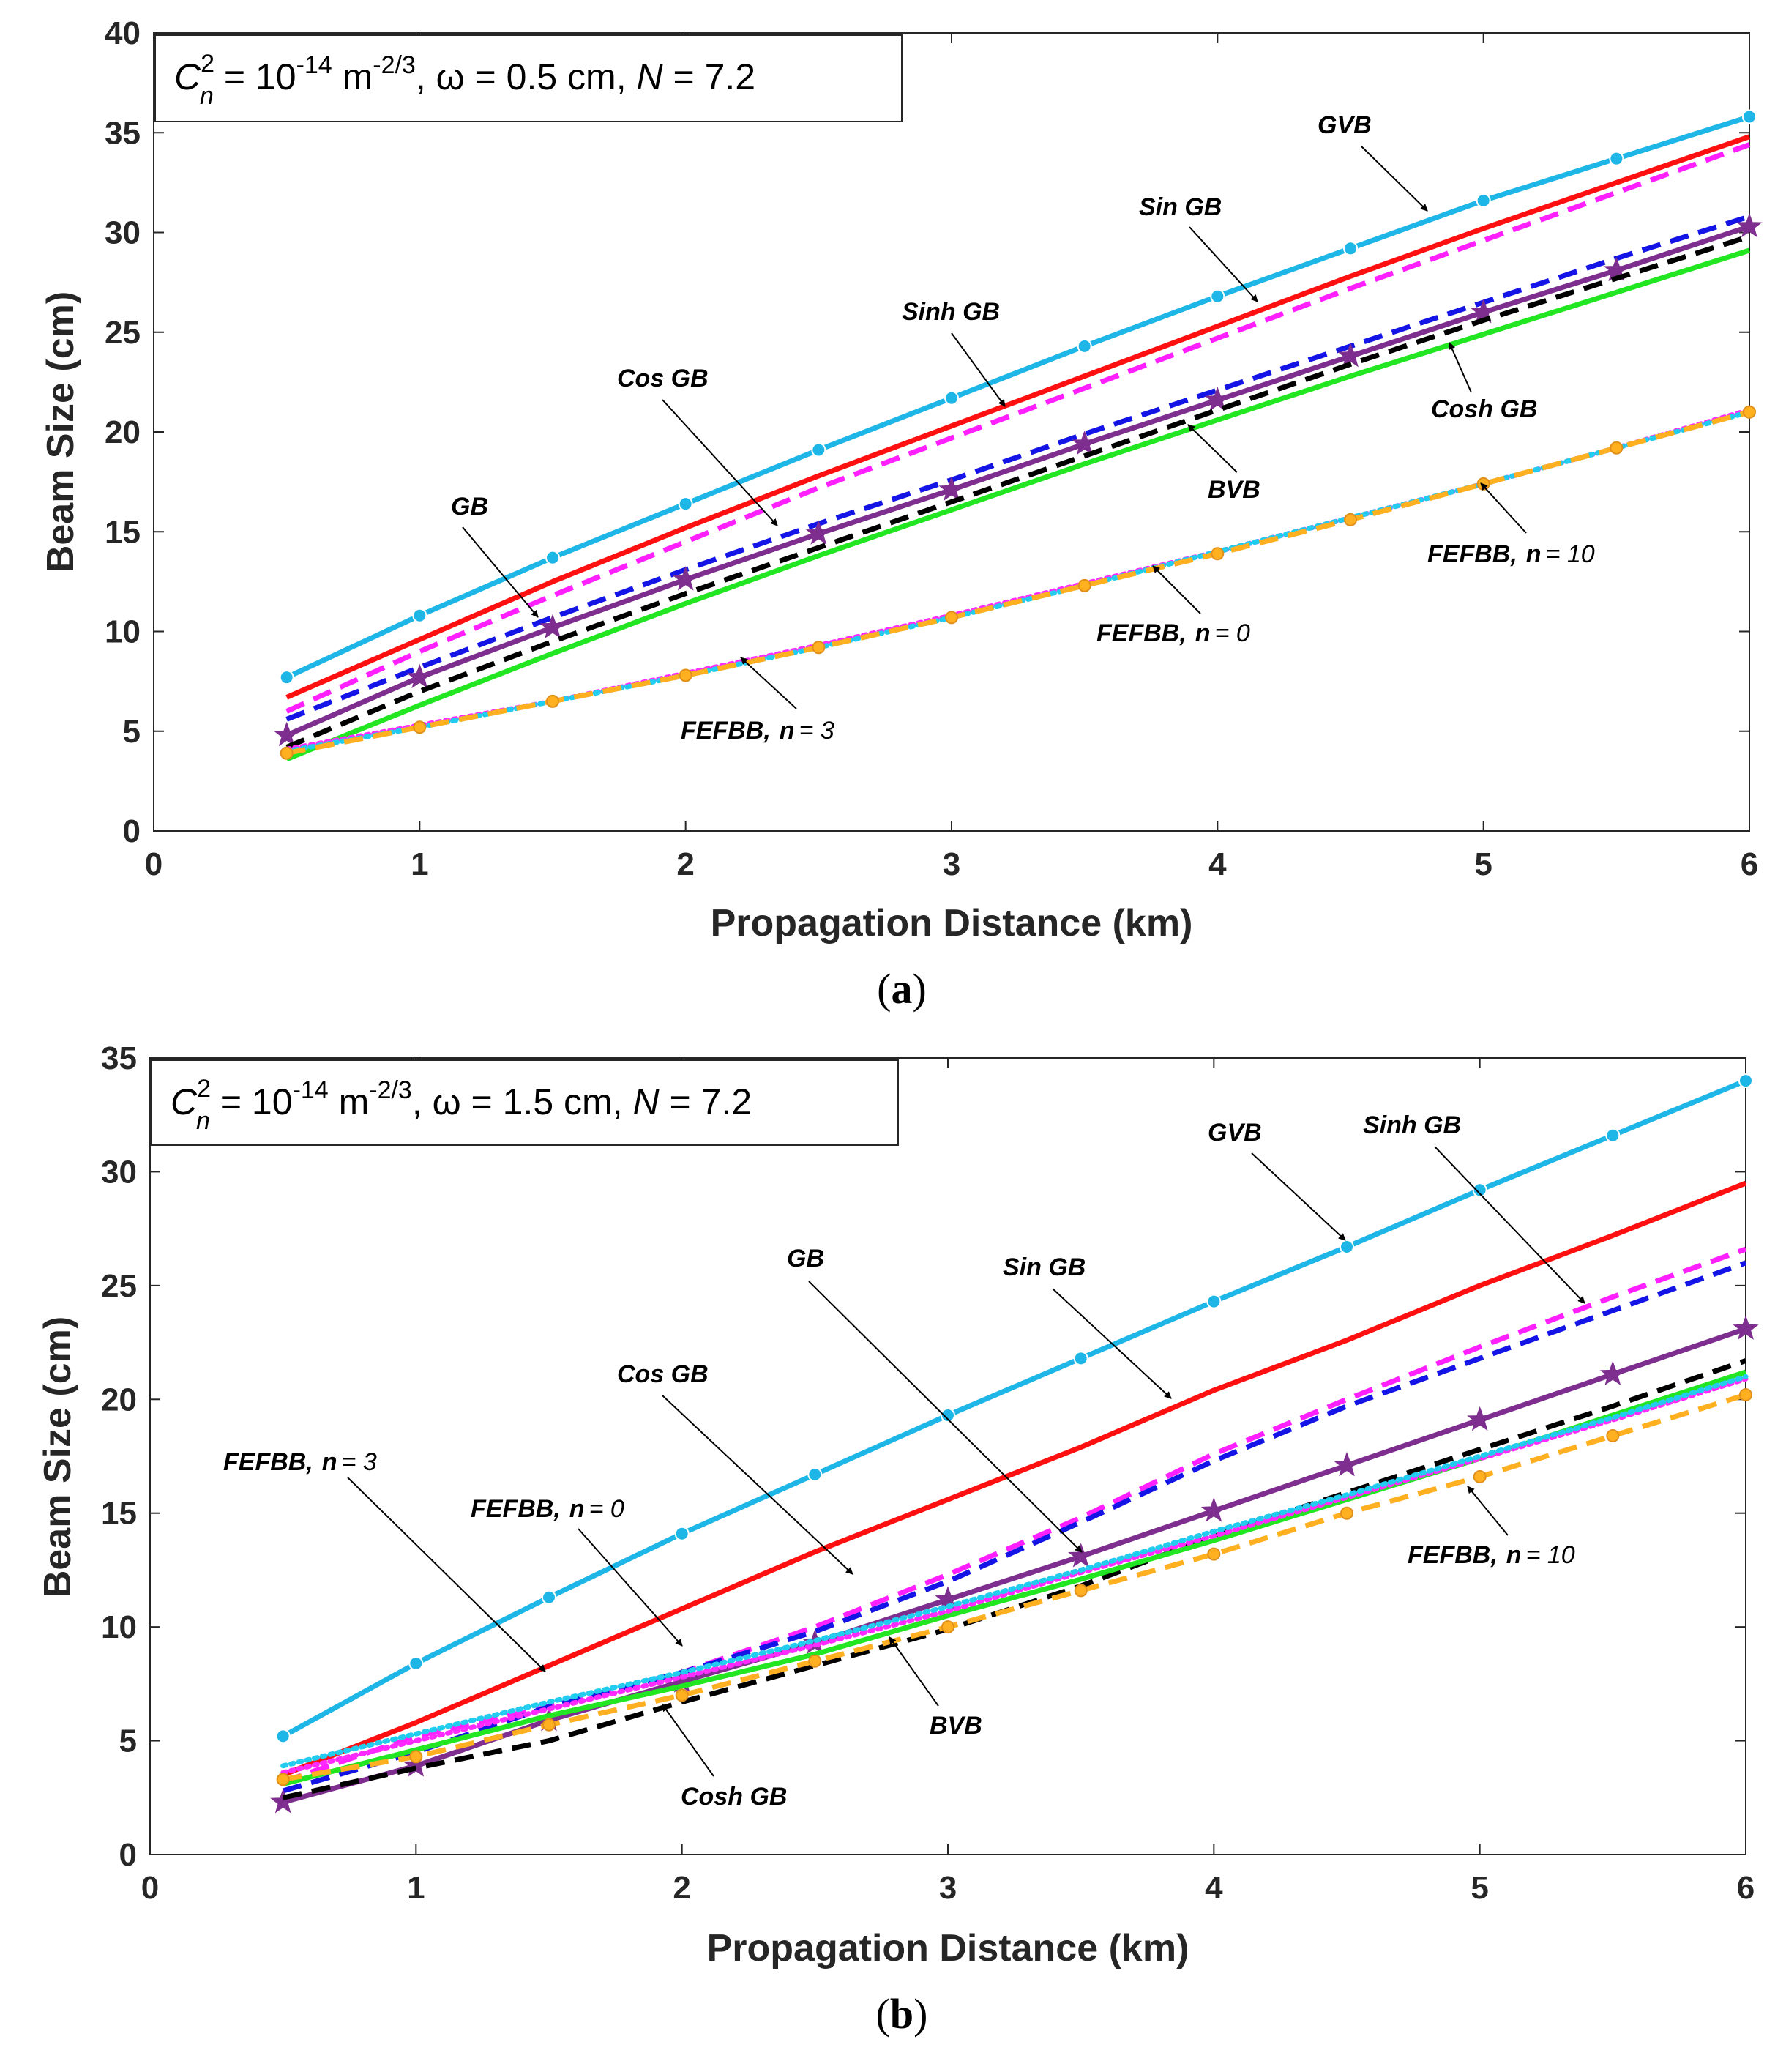  What do you see at coordinates (948, 1888) in the screenshot?
I see `x-tick-label: 3` at bounding box center [948, 1888].